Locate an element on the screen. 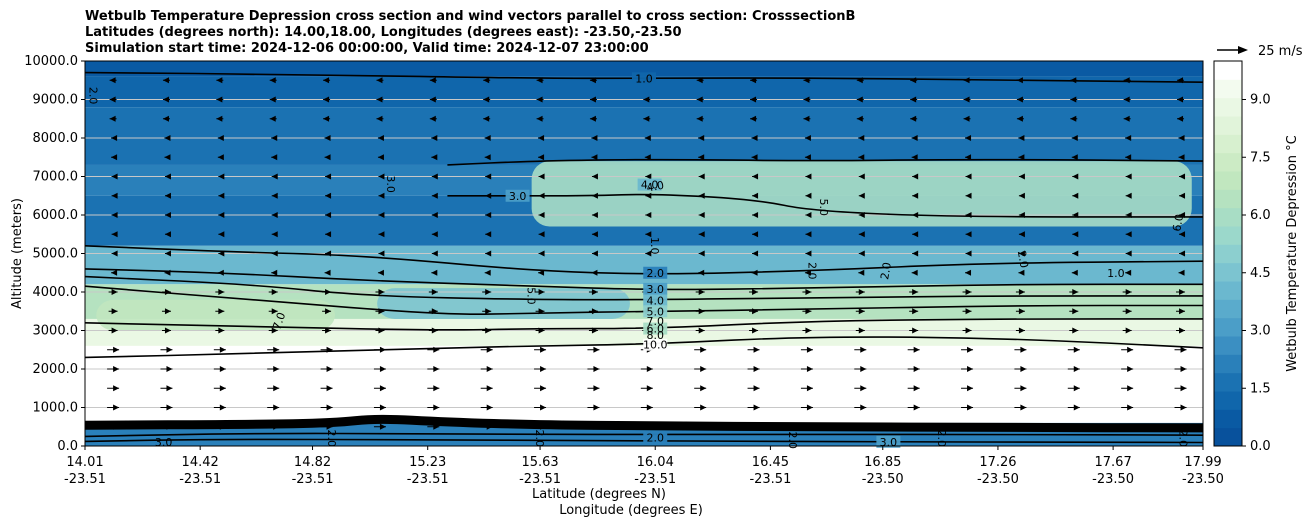 This screenshot has width=1312, height=526. y-tick-label-3: 3000.0 is located at coordinates (56, 331).